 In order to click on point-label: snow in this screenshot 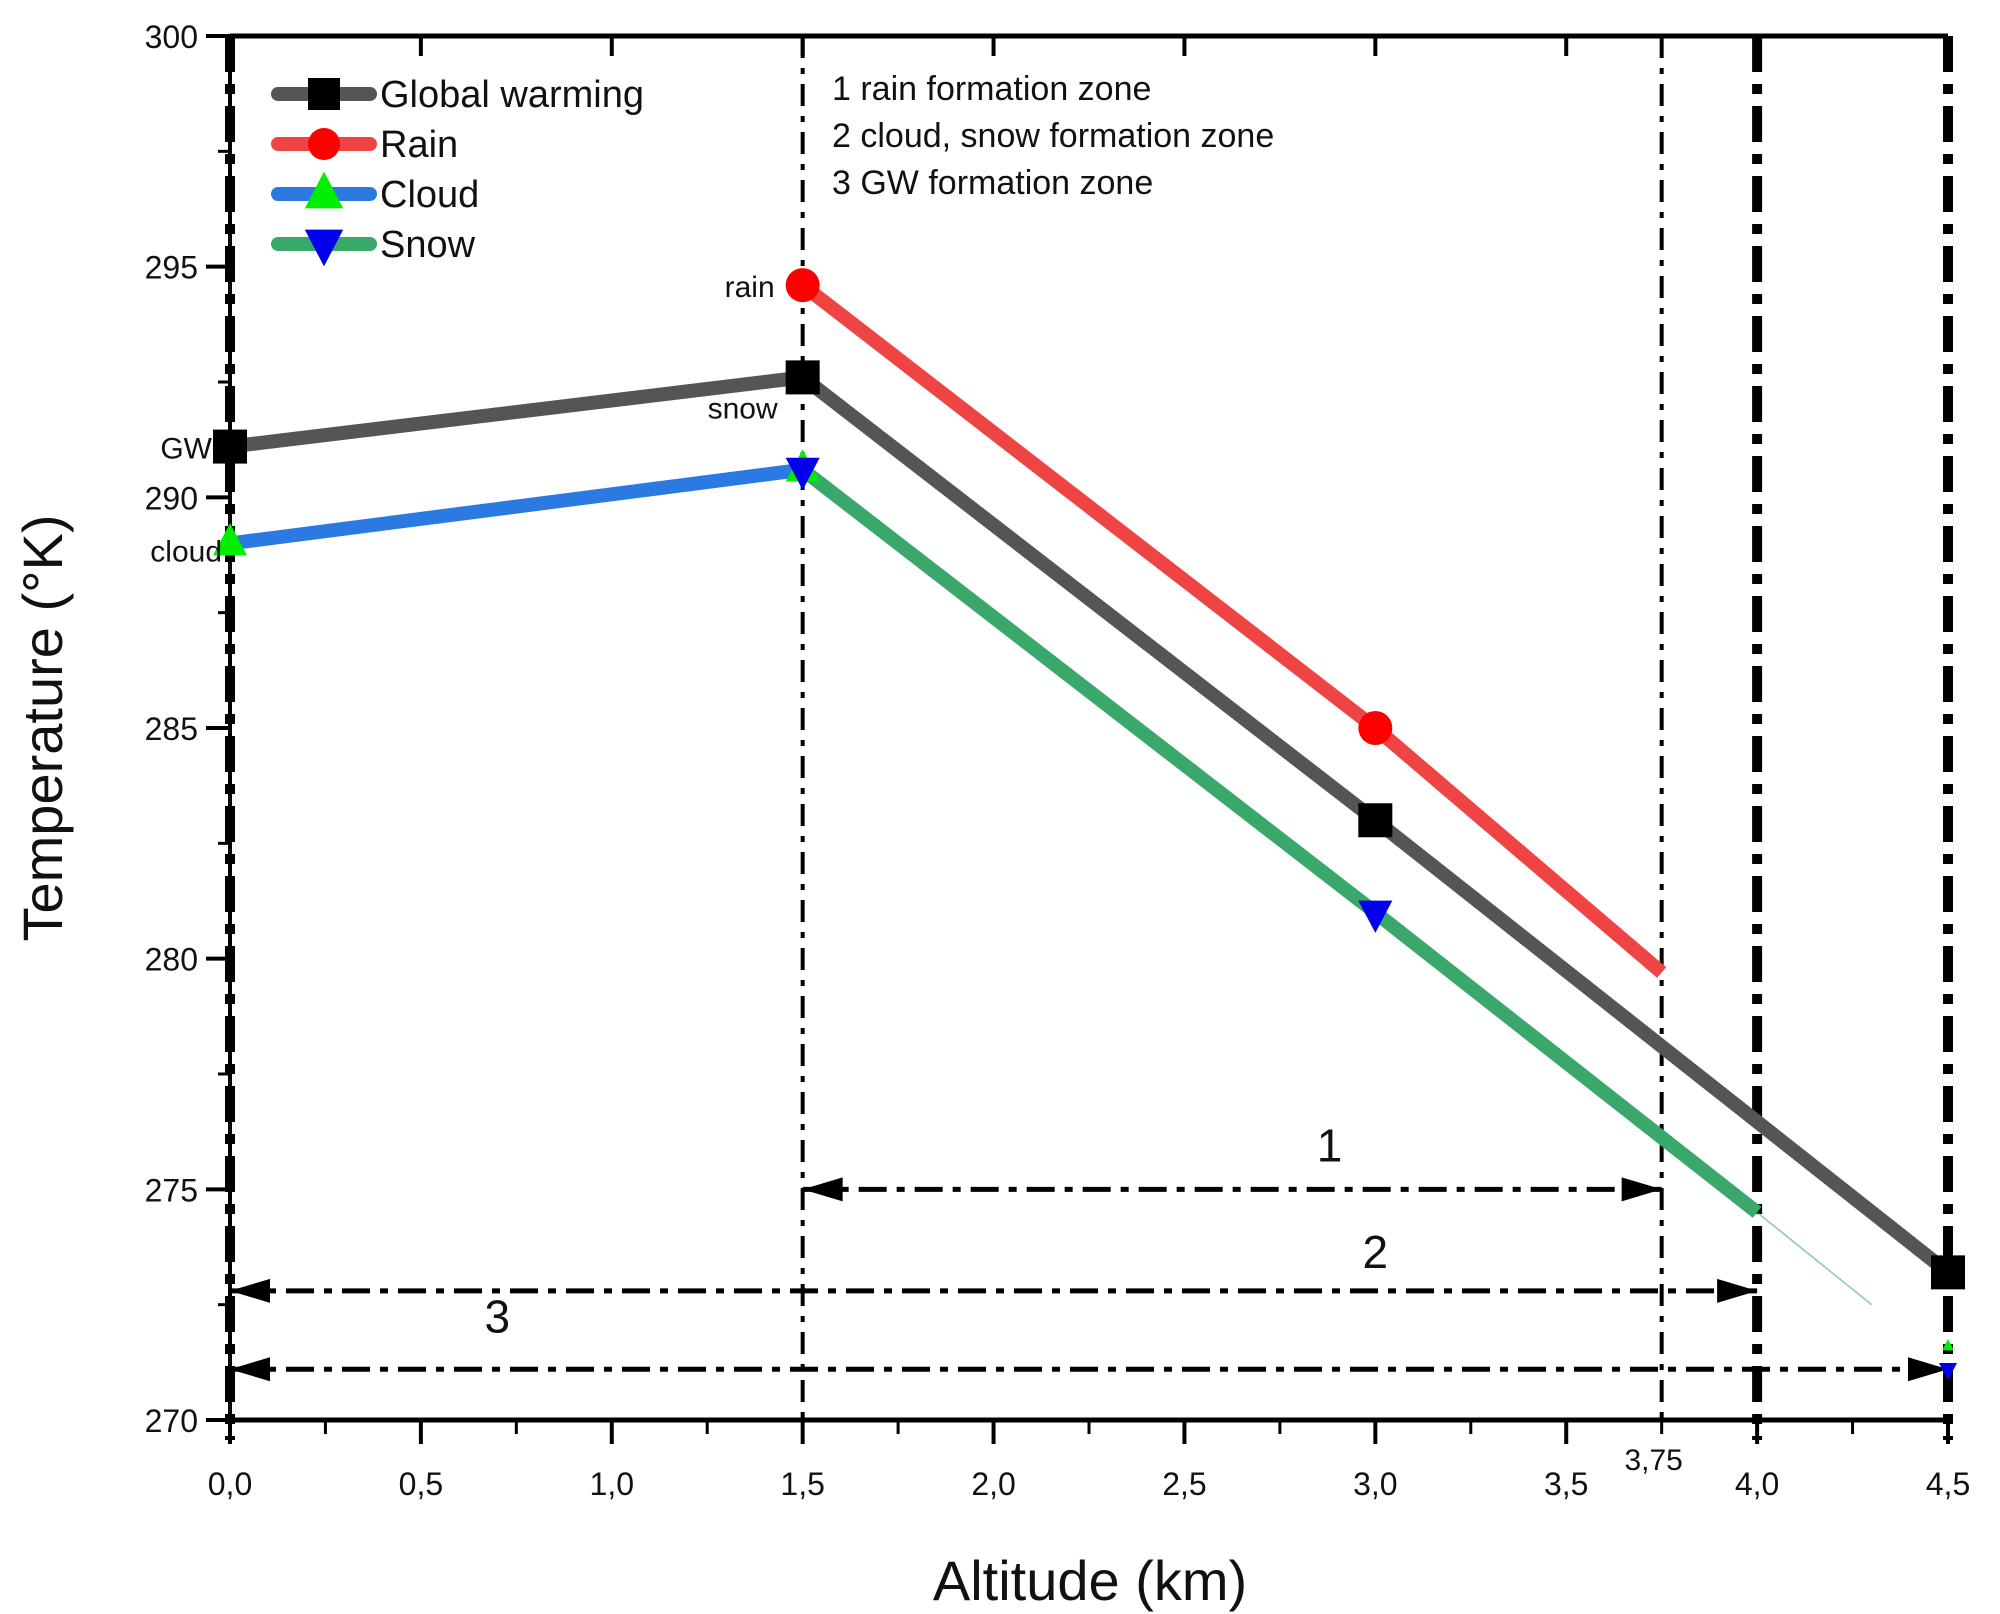, I will do `click(743, 409)`.